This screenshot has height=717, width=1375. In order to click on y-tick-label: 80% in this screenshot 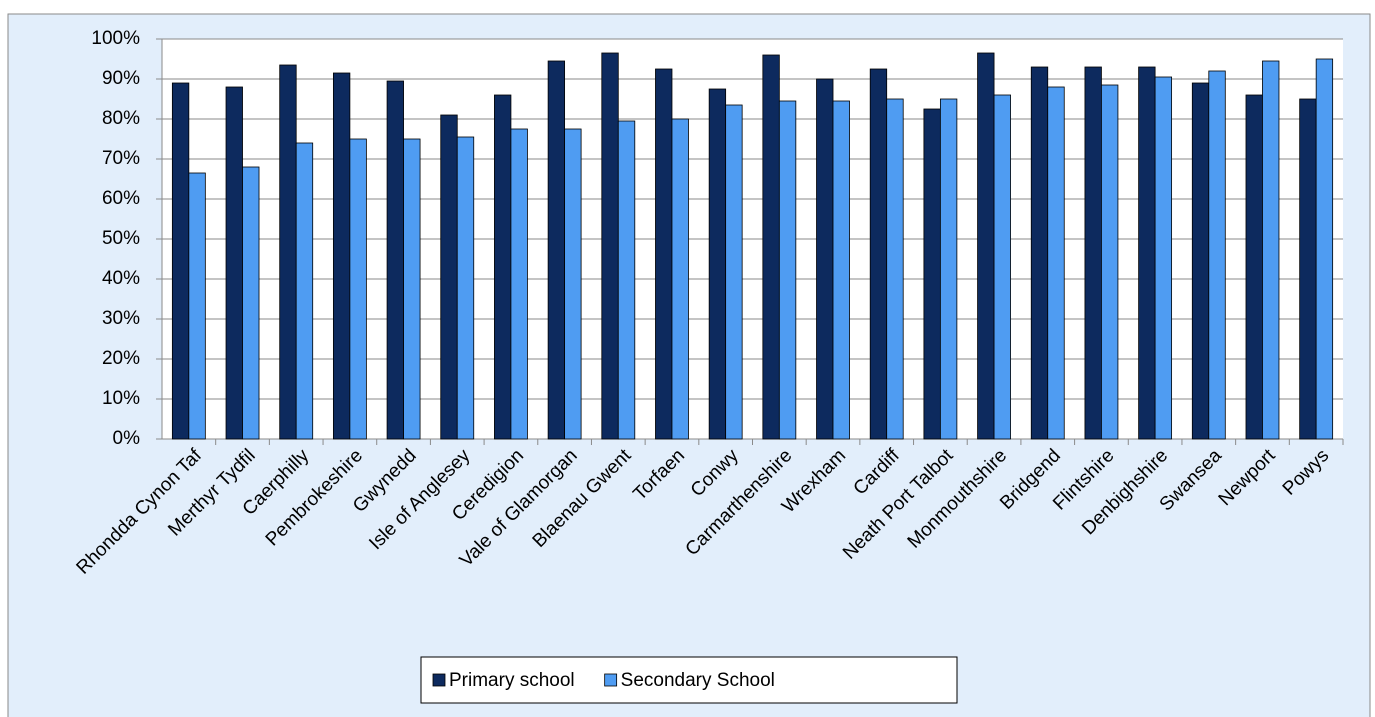, I will do `click(121, 118)`.